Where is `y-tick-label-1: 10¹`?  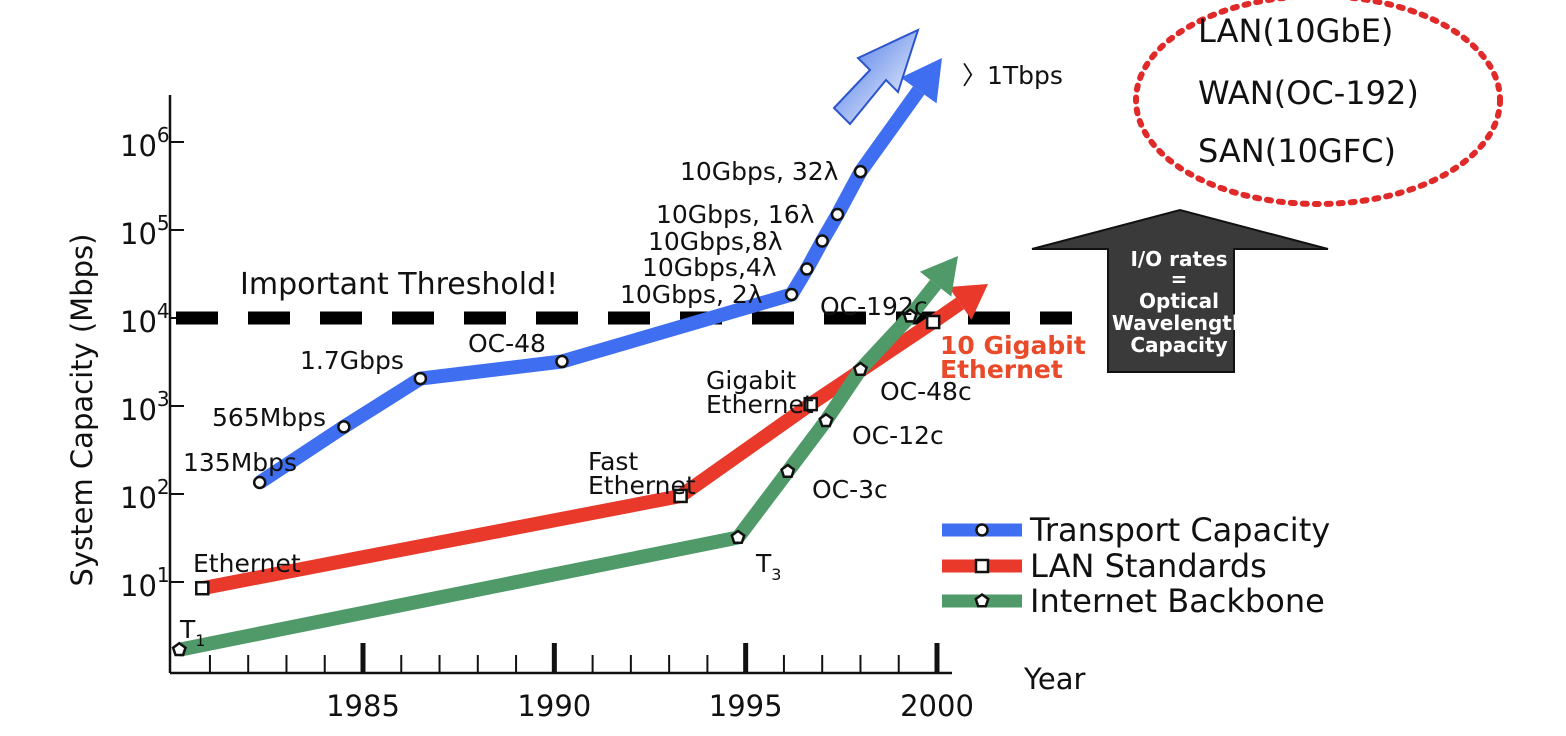
y-tick-label-1: 10¹ is located at coordinates (145, 583).